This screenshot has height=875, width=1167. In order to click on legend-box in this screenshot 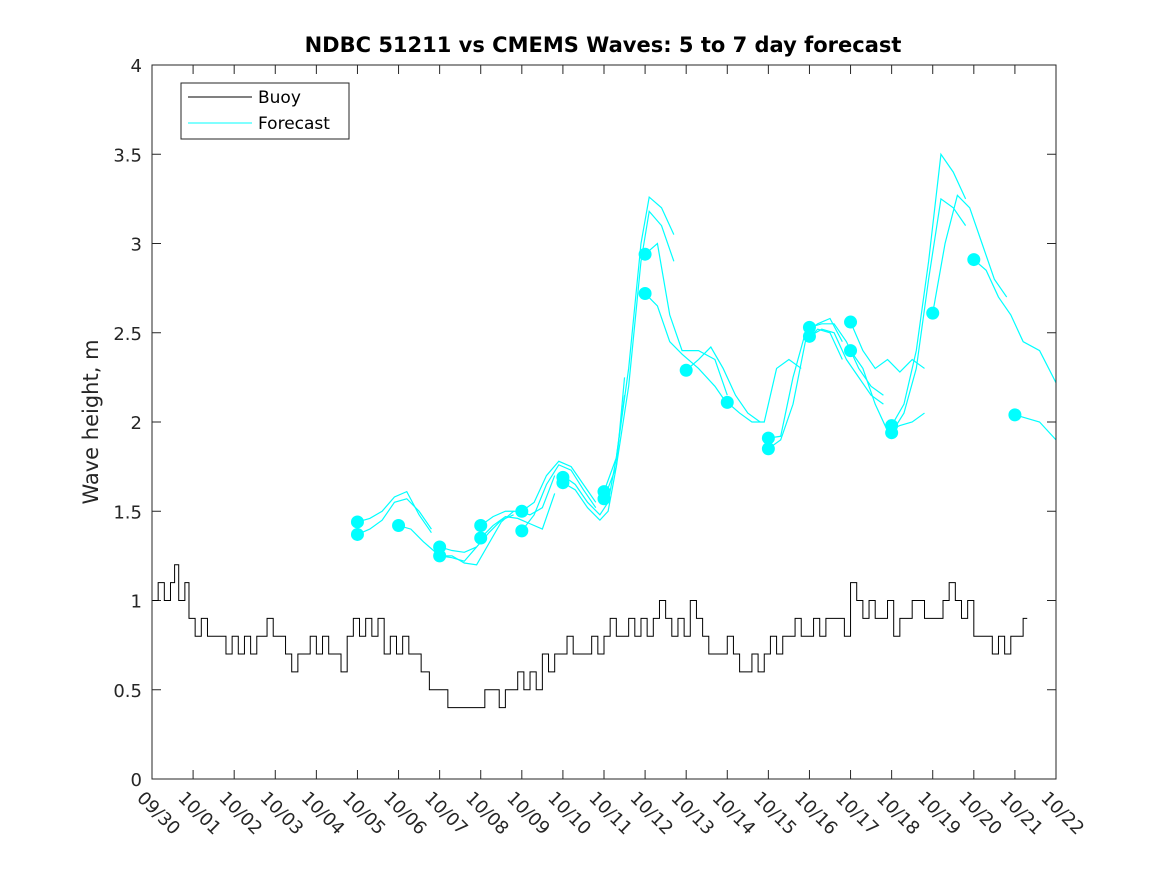, I will do `click(265, 111)`.